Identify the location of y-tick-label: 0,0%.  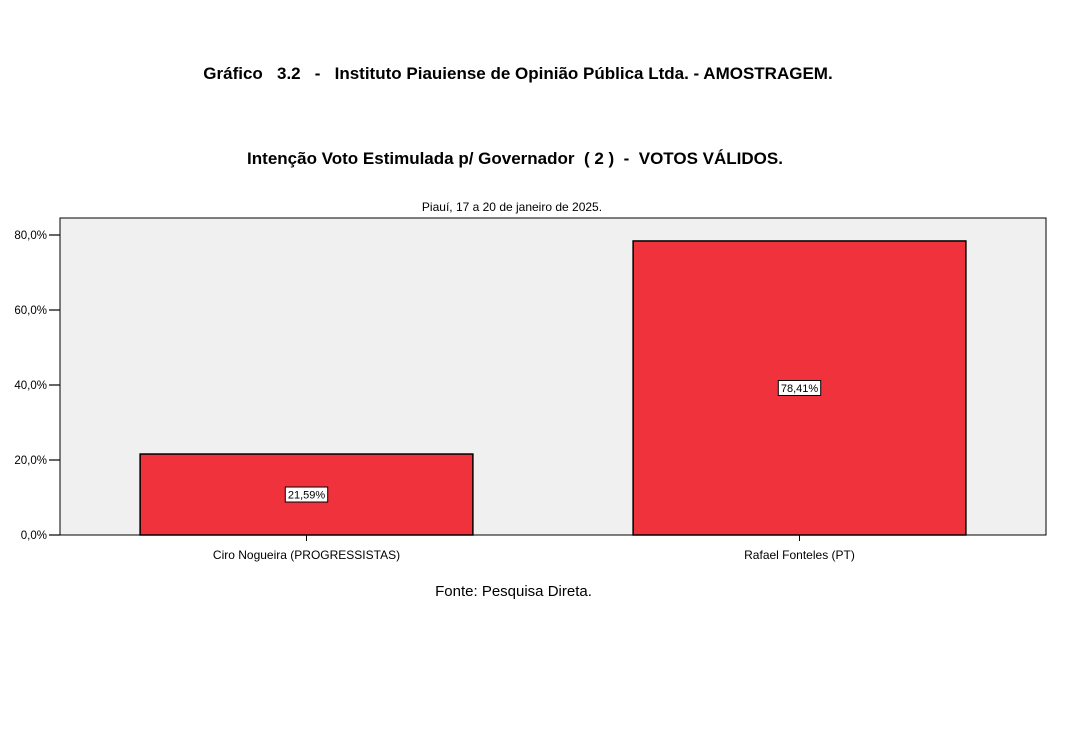
(34, 536).